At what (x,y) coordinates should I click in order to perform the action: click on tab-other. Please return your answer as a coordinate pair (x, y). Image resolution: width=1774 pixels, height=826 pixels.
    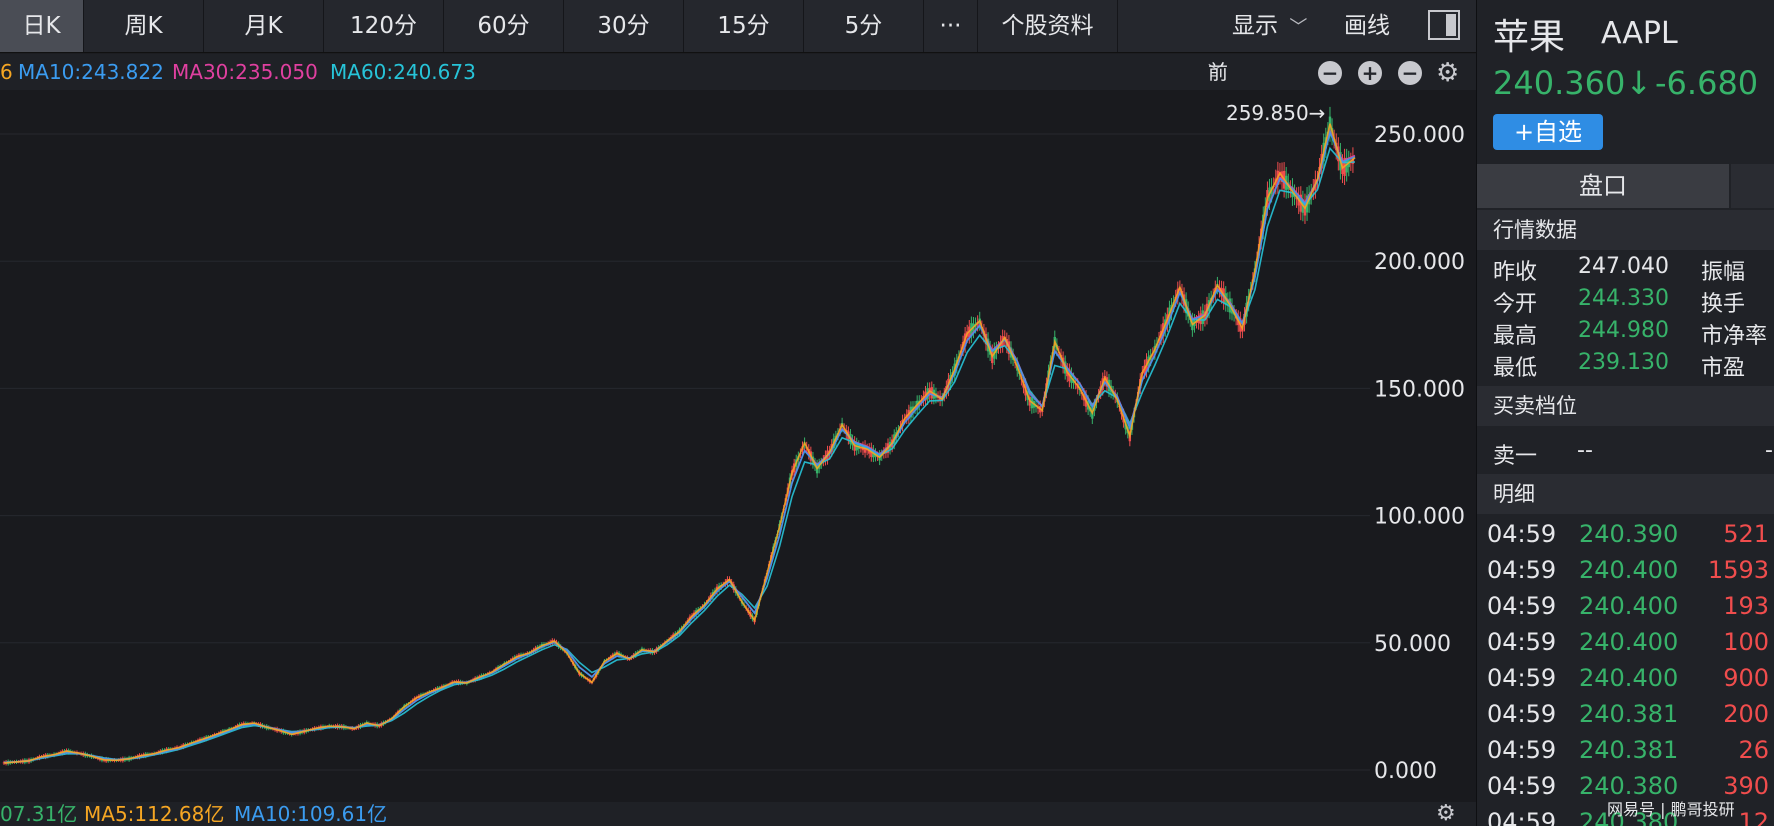
    Looking at the image, I should click on (1752, 186).